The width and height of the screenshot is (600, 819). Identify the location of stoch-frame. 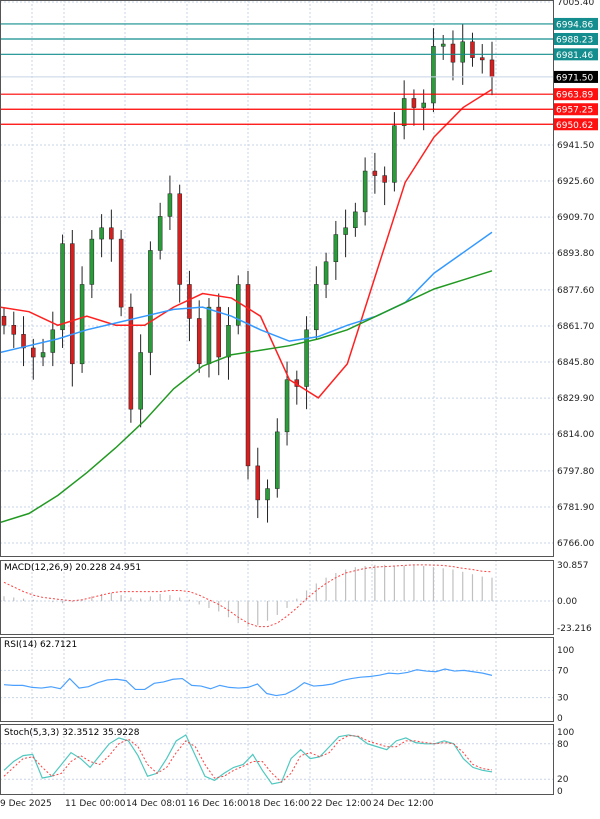
(277, 759).